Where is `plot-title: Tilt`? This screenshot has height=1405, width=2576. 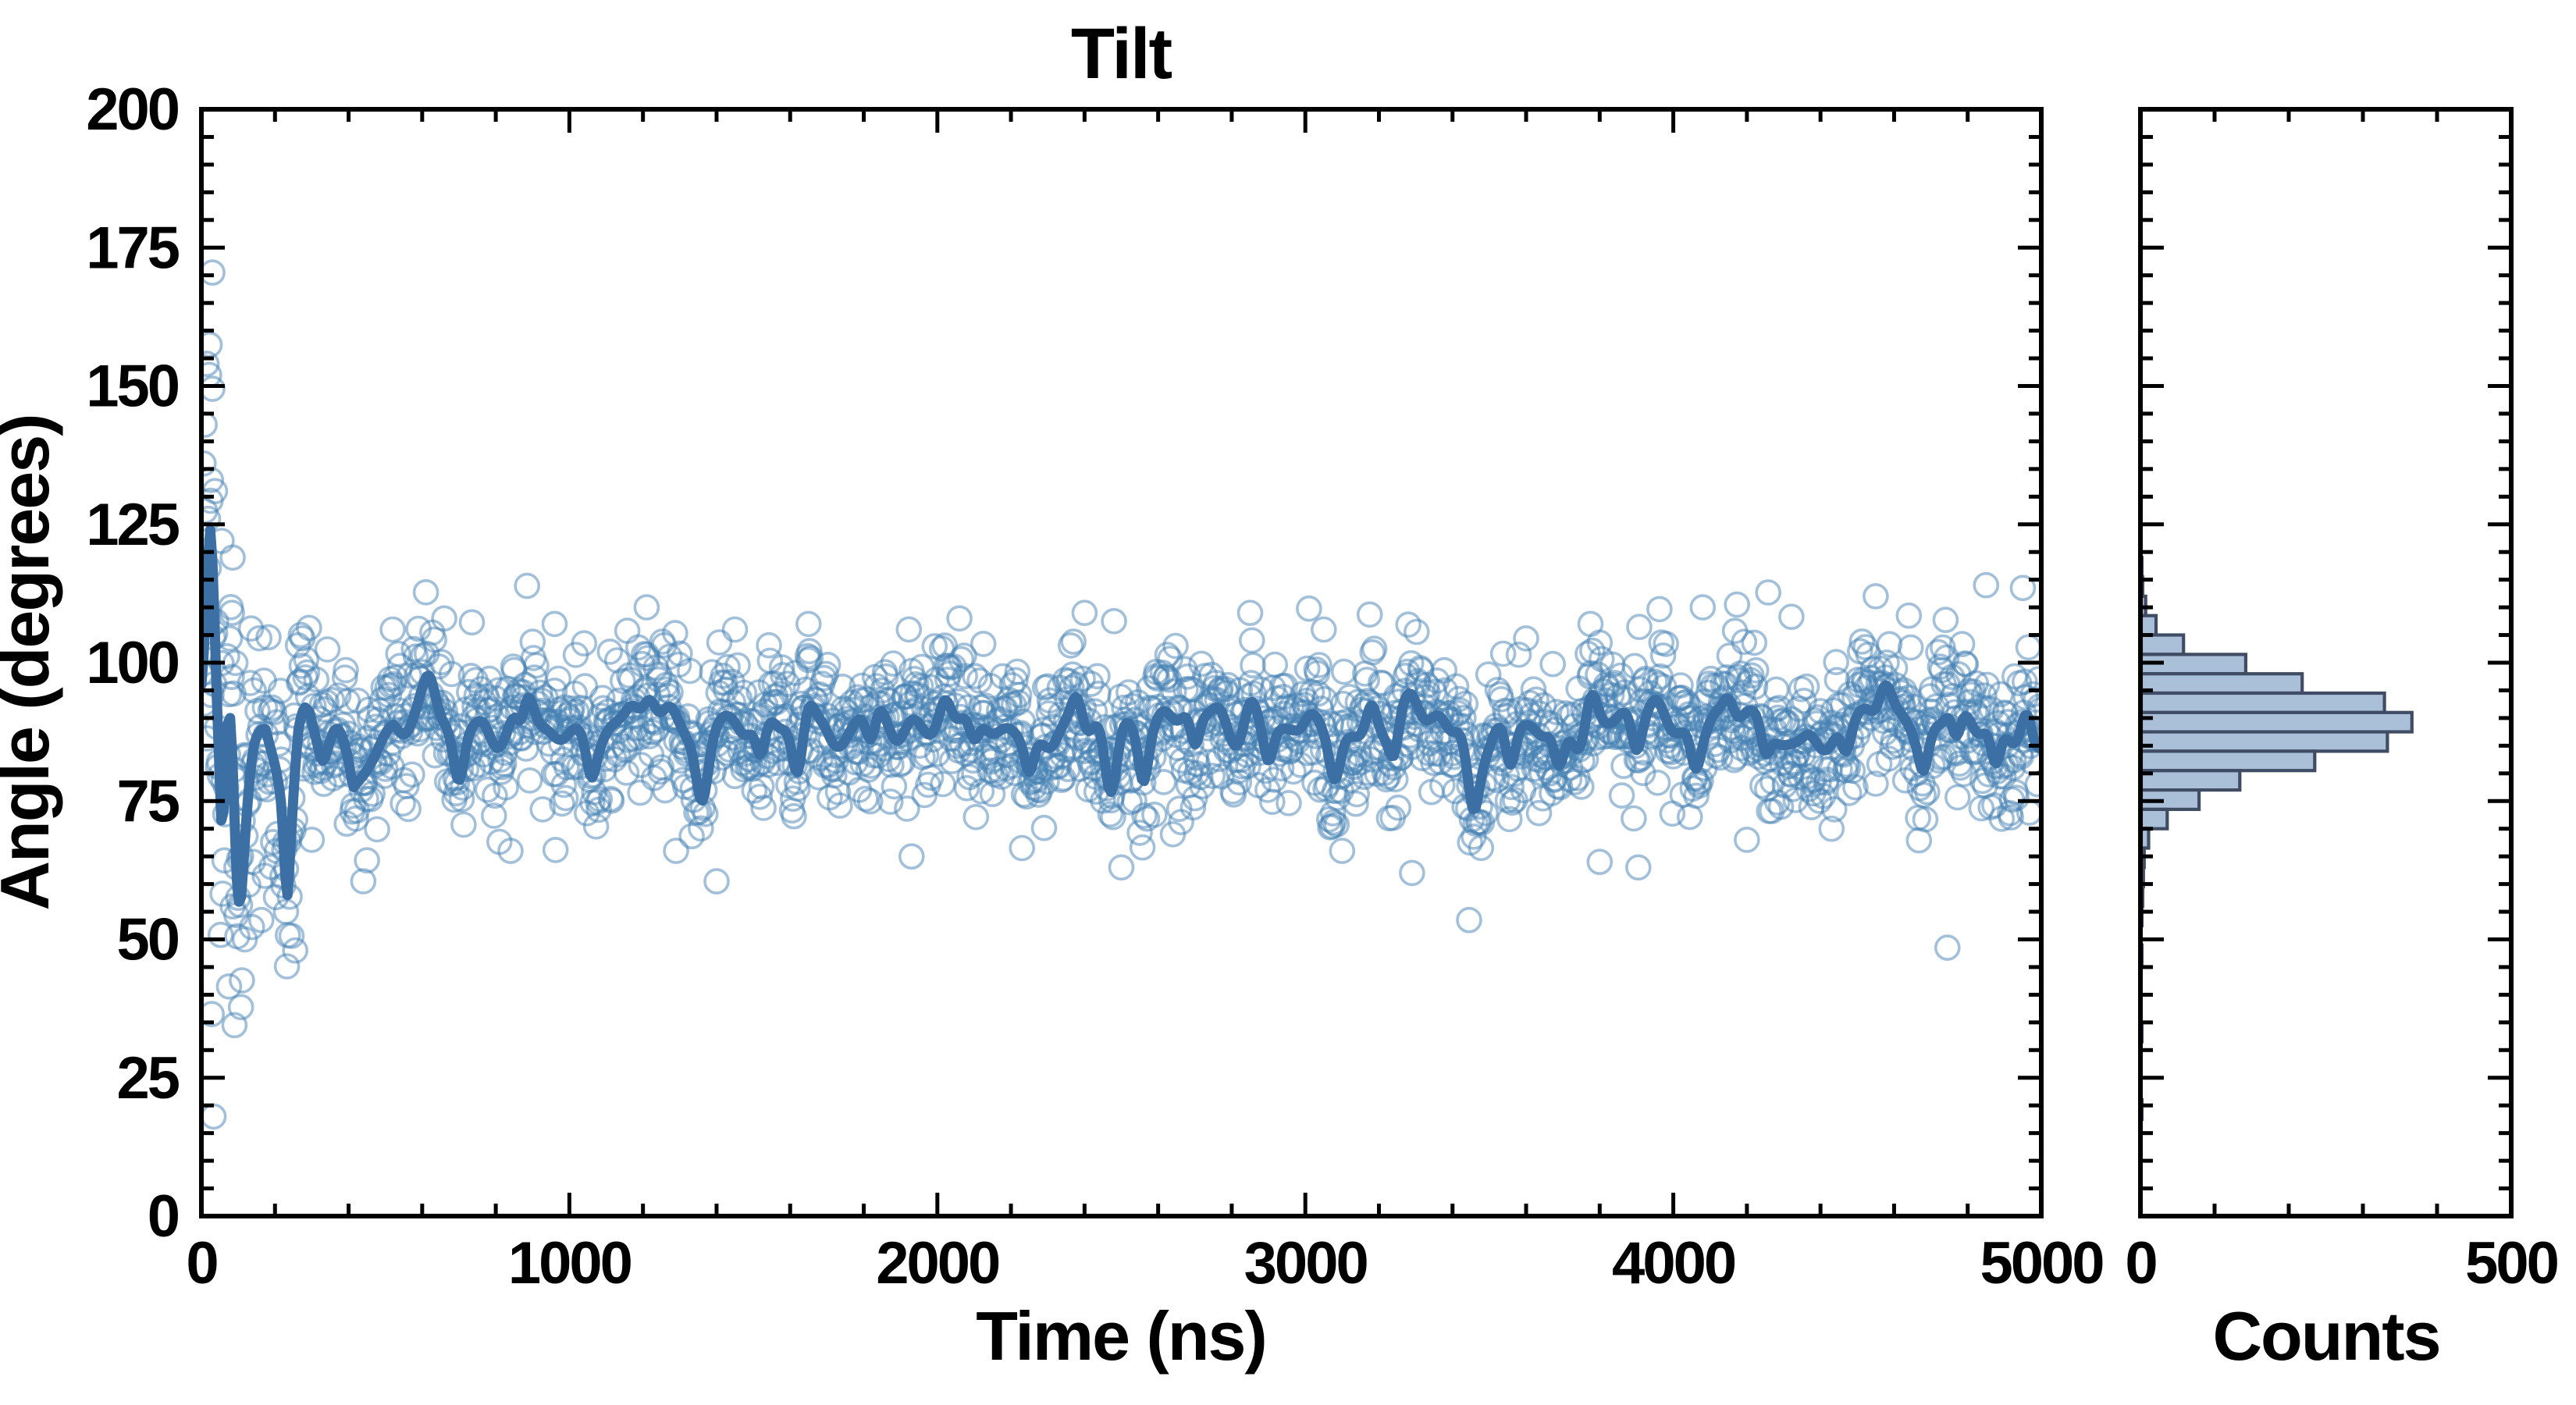 plot-title: Tilt is located at coordinates (1121, 54).